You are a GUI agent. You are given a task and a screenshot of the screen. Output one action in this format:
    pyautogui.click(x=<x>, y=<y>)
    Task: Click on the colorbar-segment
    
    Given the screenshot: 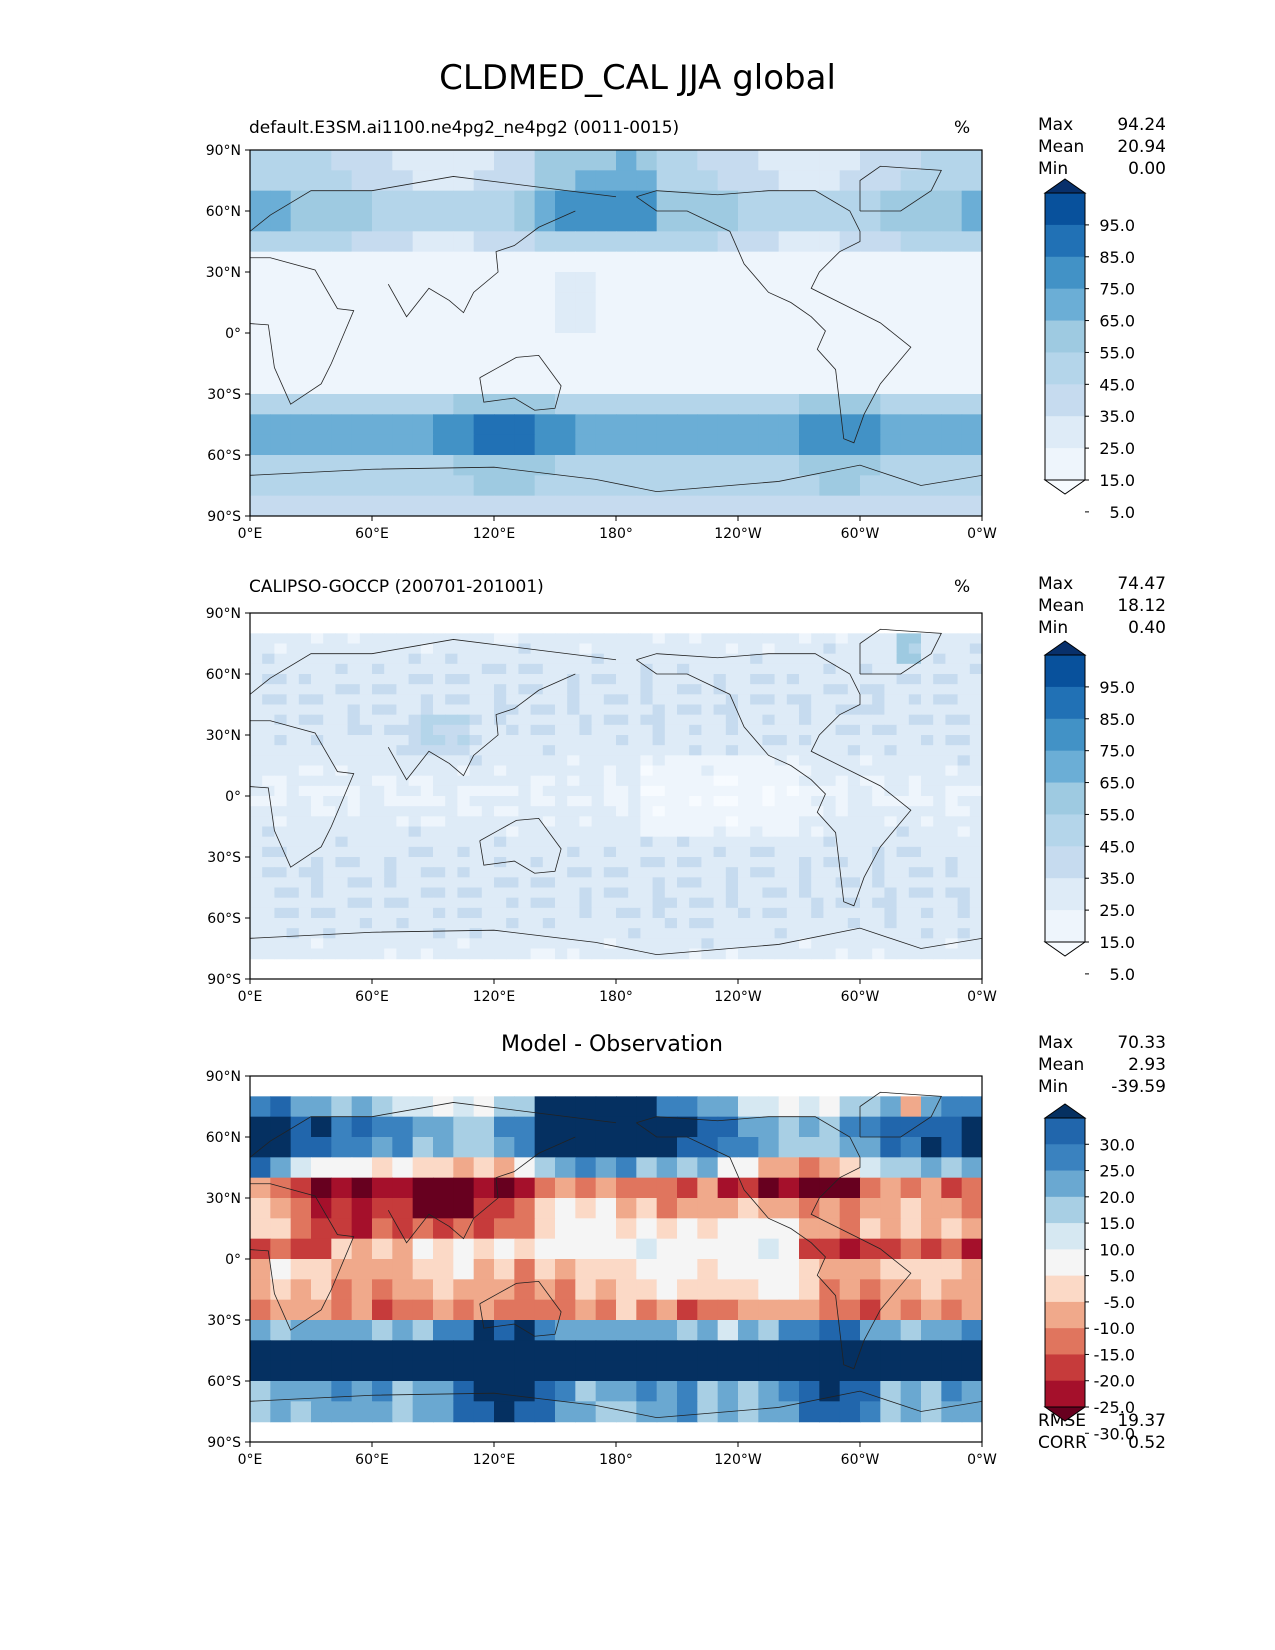 What is the action you would take?
    pyautogui.click(x=1065, y=305)
    